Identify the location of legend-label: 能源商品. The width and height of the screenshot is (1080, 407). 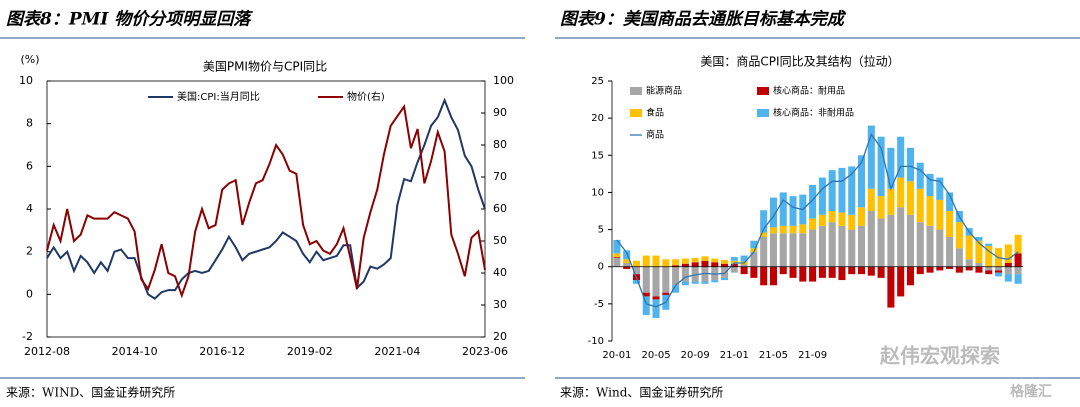
(664, 91).